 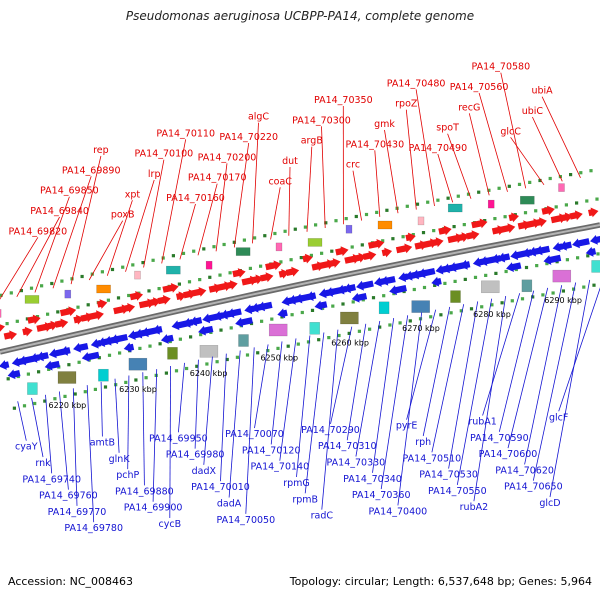 What do you see at coordinates (59, 211) in the screenshot?
I see `forward-gene-label: PA14_69840` at bounding box center [59, 211].